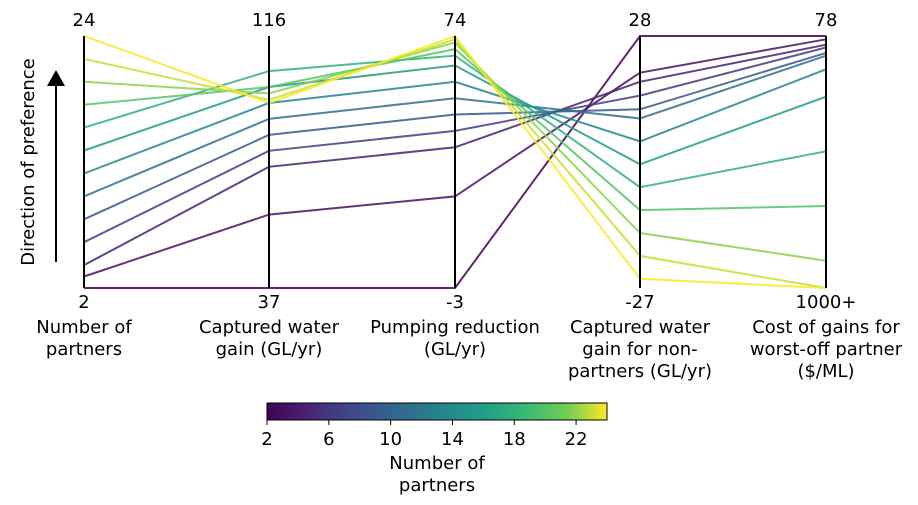 The width and height of the screenshot is (918, 505). Describe the element at coordinates (269, 20) in the screenshot. I see `axis-top-tick-label: 116` at that location.